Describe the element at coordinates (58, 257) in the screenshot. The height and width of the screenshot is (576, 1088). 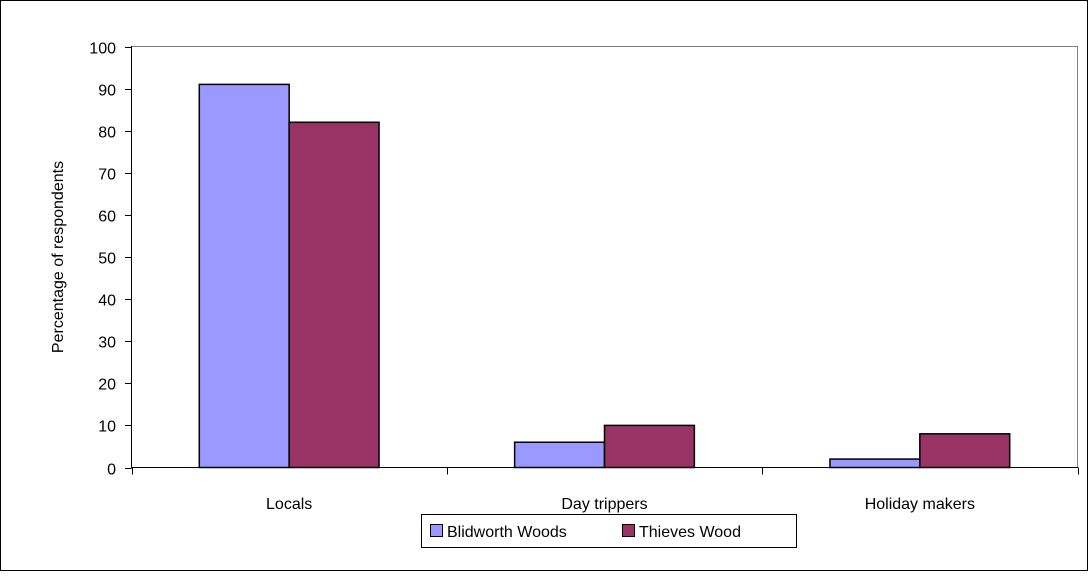
I see `y-axis-label: Percentage of respondents` at that location.